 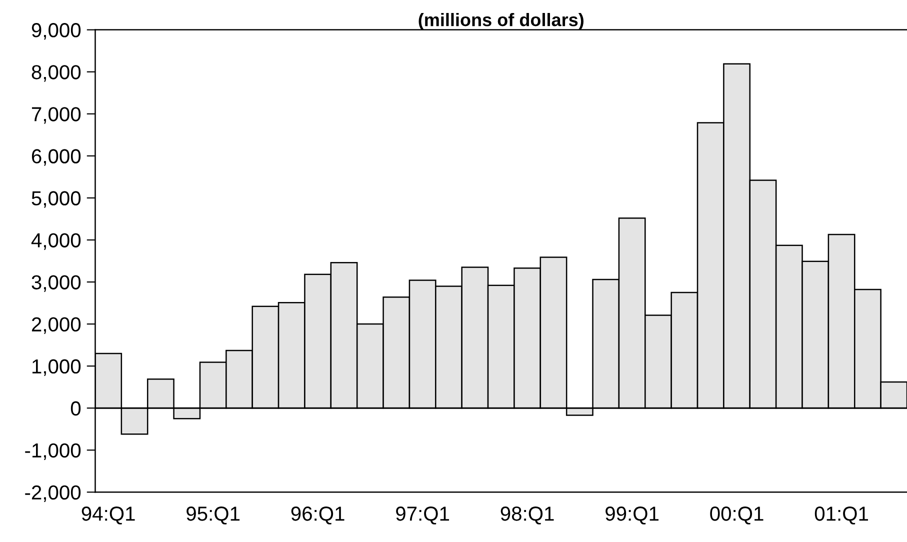 I want to click on y-tick-label: 4,000, so click(x=56, y=241).